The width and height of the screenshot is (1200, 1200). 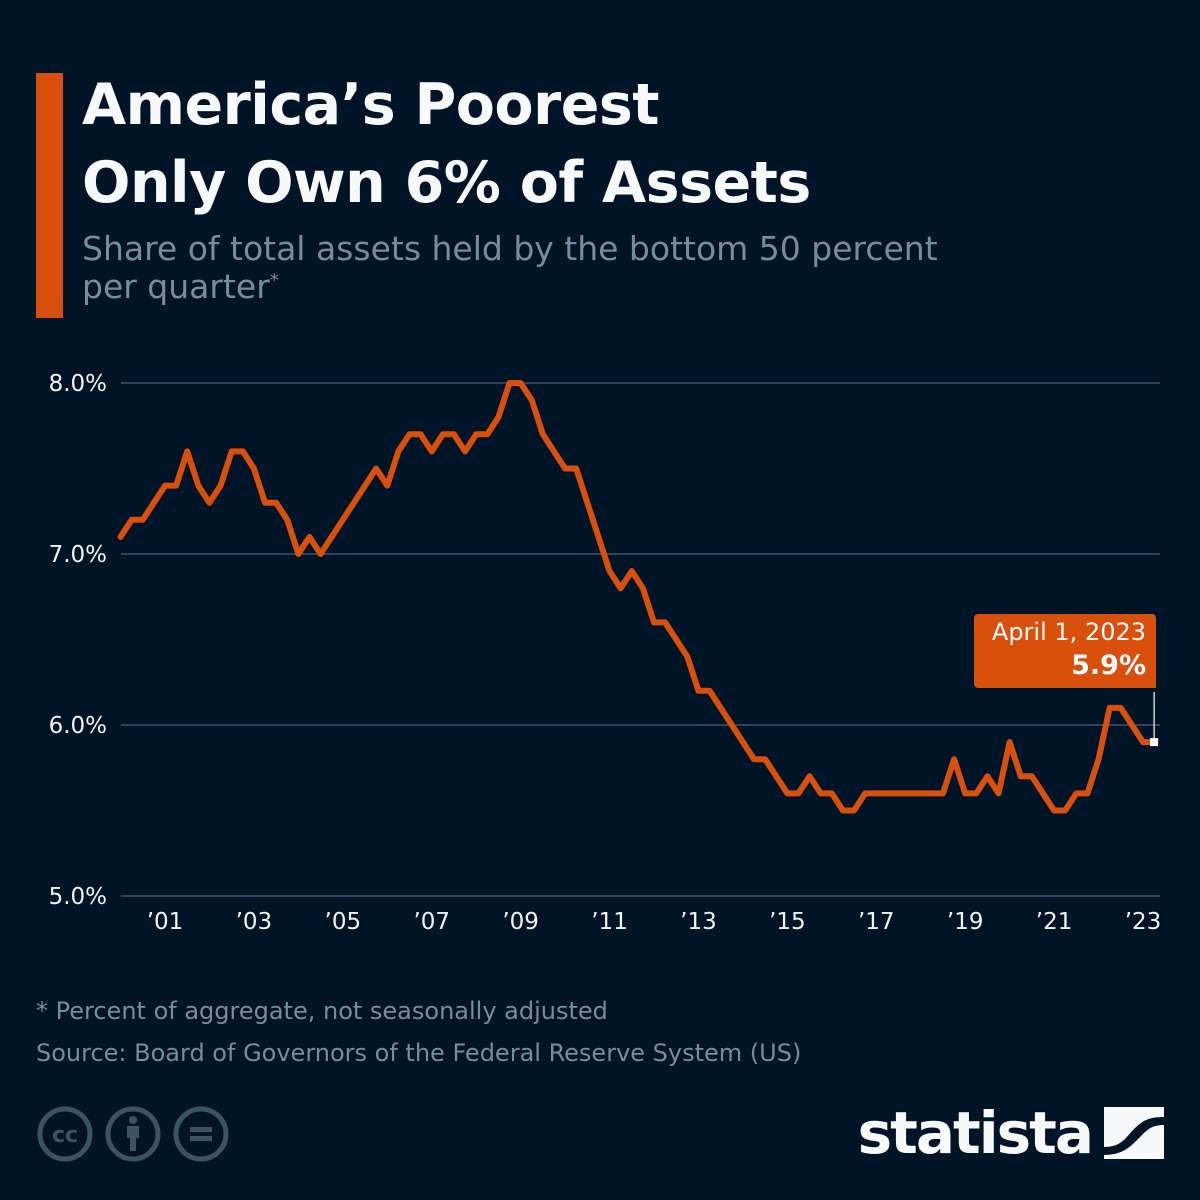 I want to click on latest-value-callout: April 1, 2023 5.9%, so click(x=1065, y=651).